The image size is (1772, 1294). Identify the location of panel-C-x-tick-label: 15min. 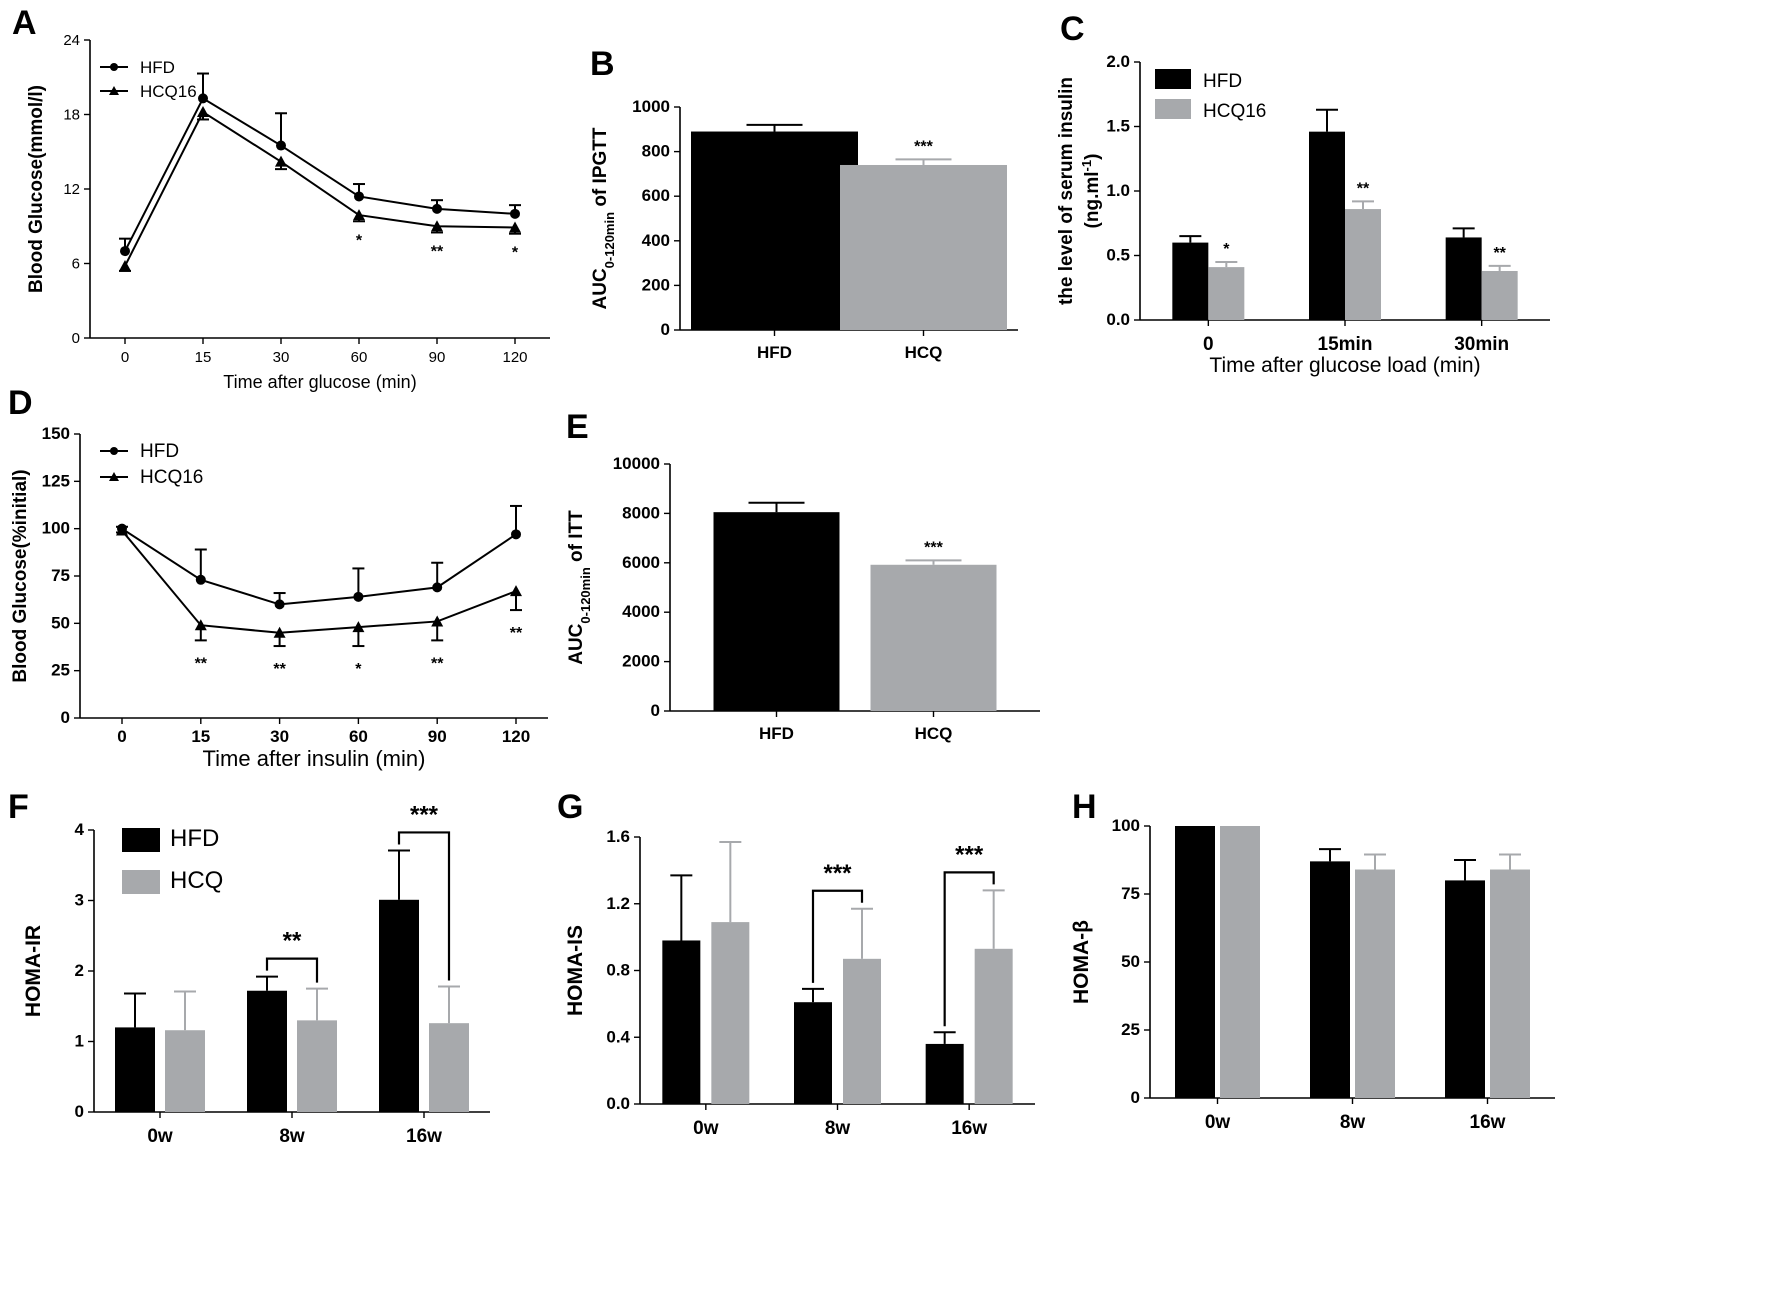
(1345, 344).